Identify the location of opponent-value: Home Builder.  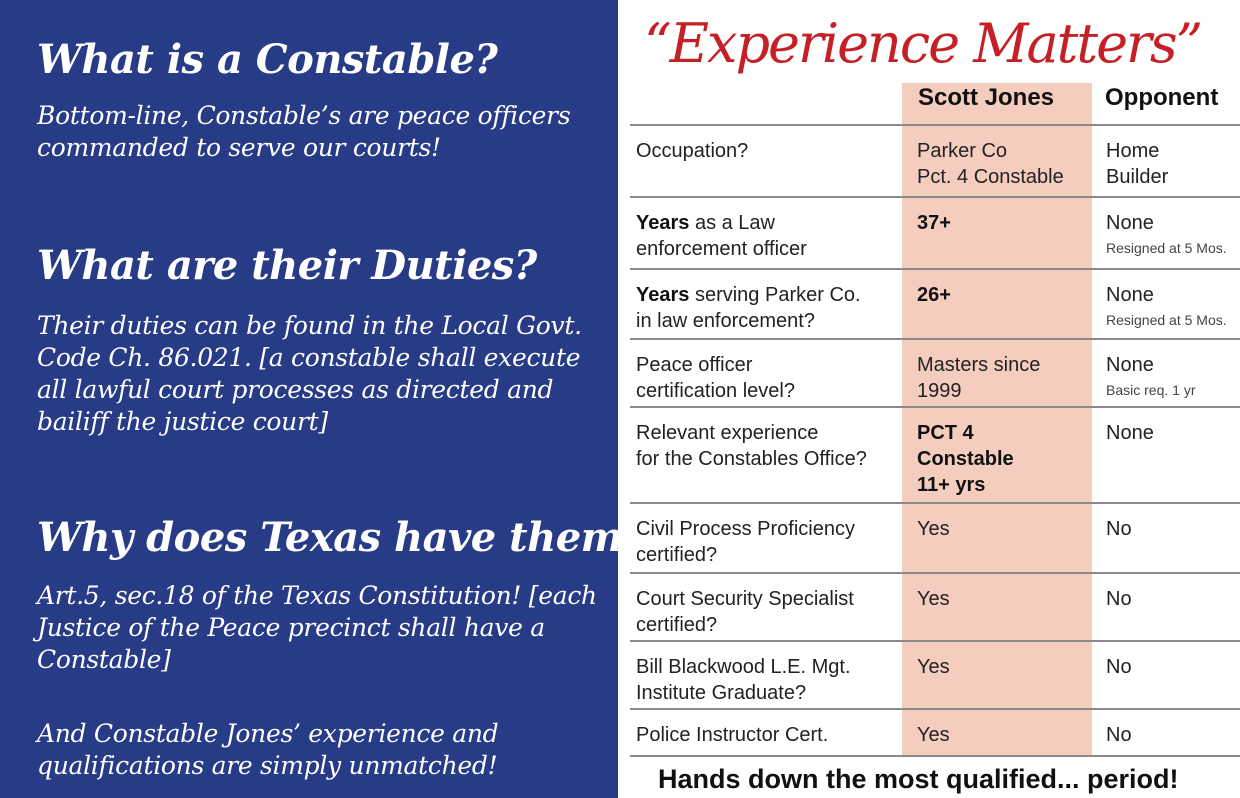
(1137, 164).